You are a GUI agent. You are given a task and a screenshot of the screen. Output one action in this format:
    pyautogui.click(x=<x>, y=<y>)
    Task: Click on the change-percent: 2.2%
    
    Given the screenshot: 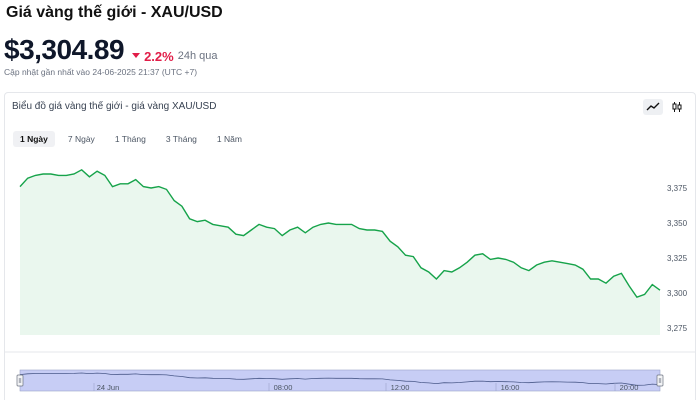 What is the action you would take?
    pyautogui.click(x=159, y=56)
    